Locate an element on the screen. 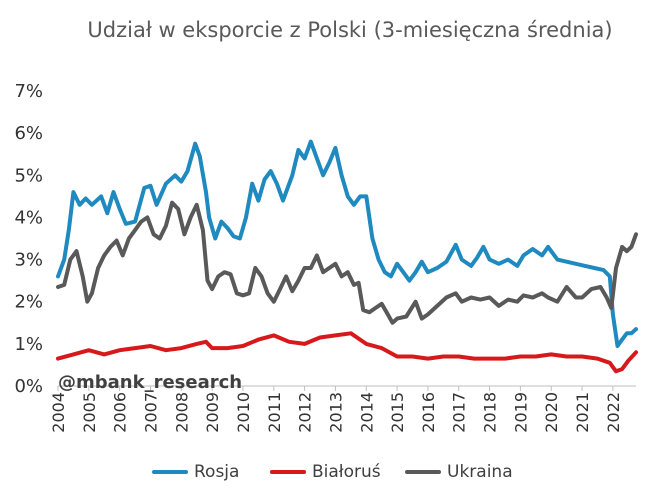 This screenshot has width=655, height=504. y-axis: 0% 1% 2% 3% 4% 5% 6% 7% is located at coordinates (28, 239).